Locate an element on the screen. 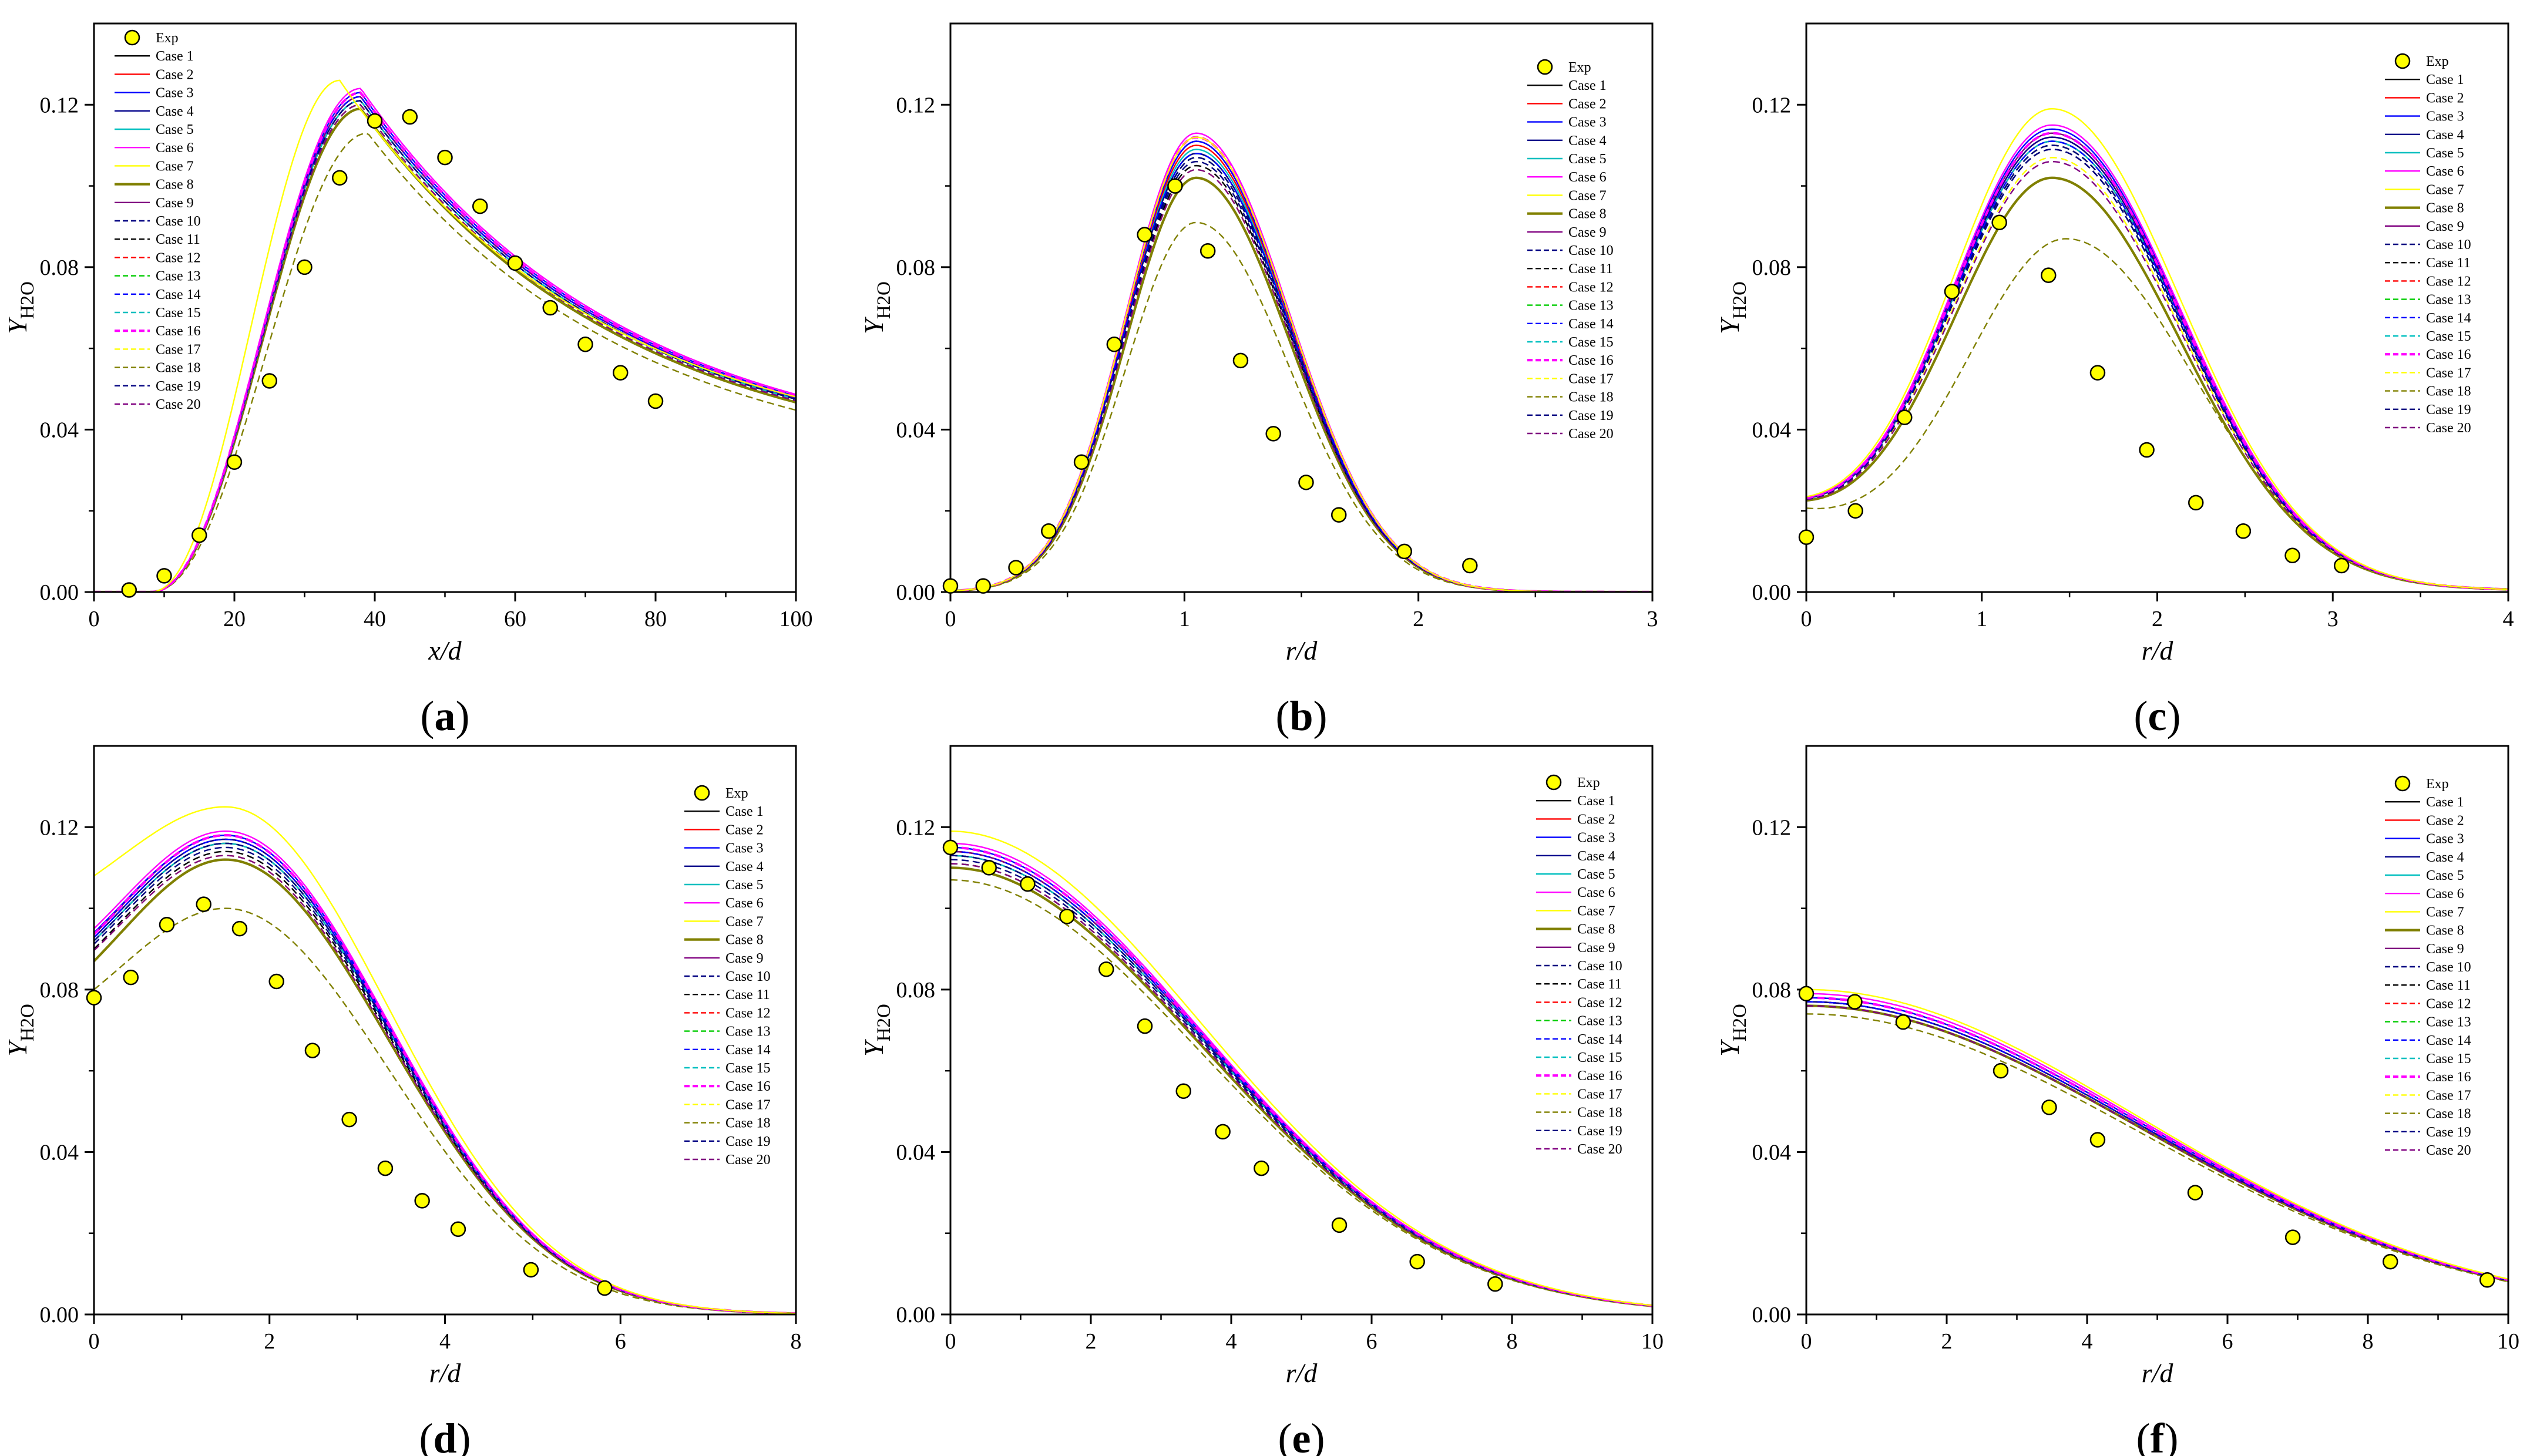 The width and height of the screenshot is (2530, 1456). legend-label: Case 18 is located at coordinates (2448, 391).